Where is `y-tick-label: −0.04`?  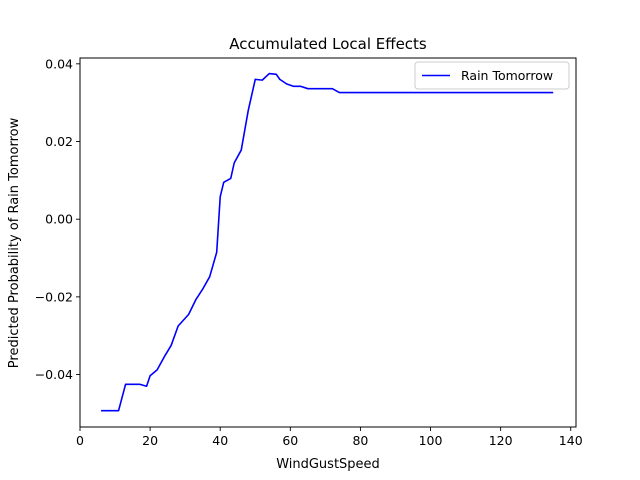 y-tick-label: −0.04 is located at coordinates (54, 374).